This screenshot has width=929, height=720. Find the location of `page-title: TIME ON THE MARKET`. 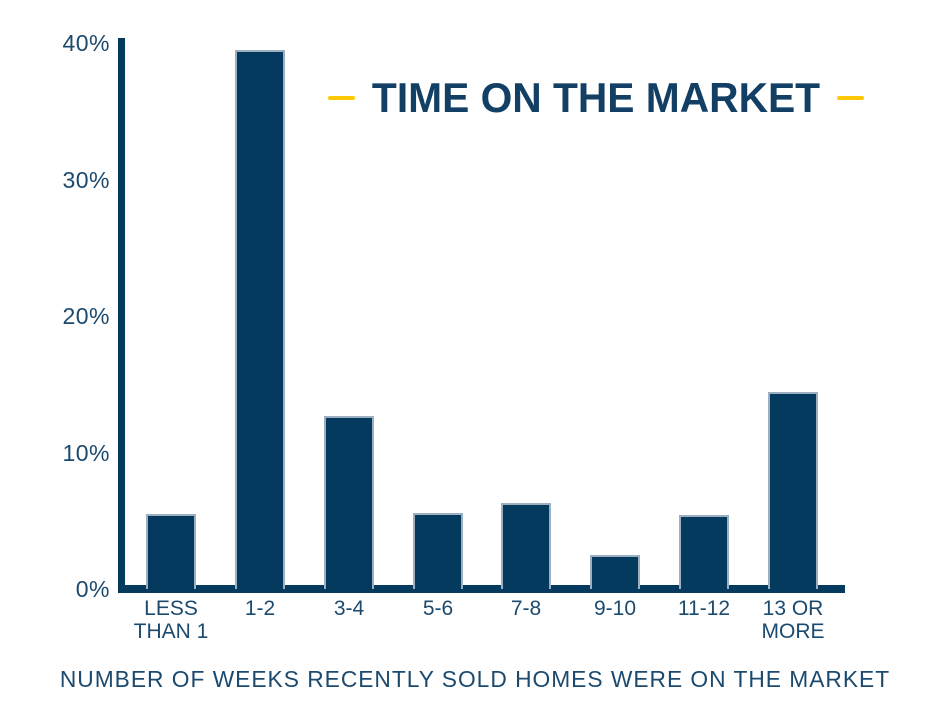

page-title: TIME ON THE MARKET is located at coordinates (596, 97).